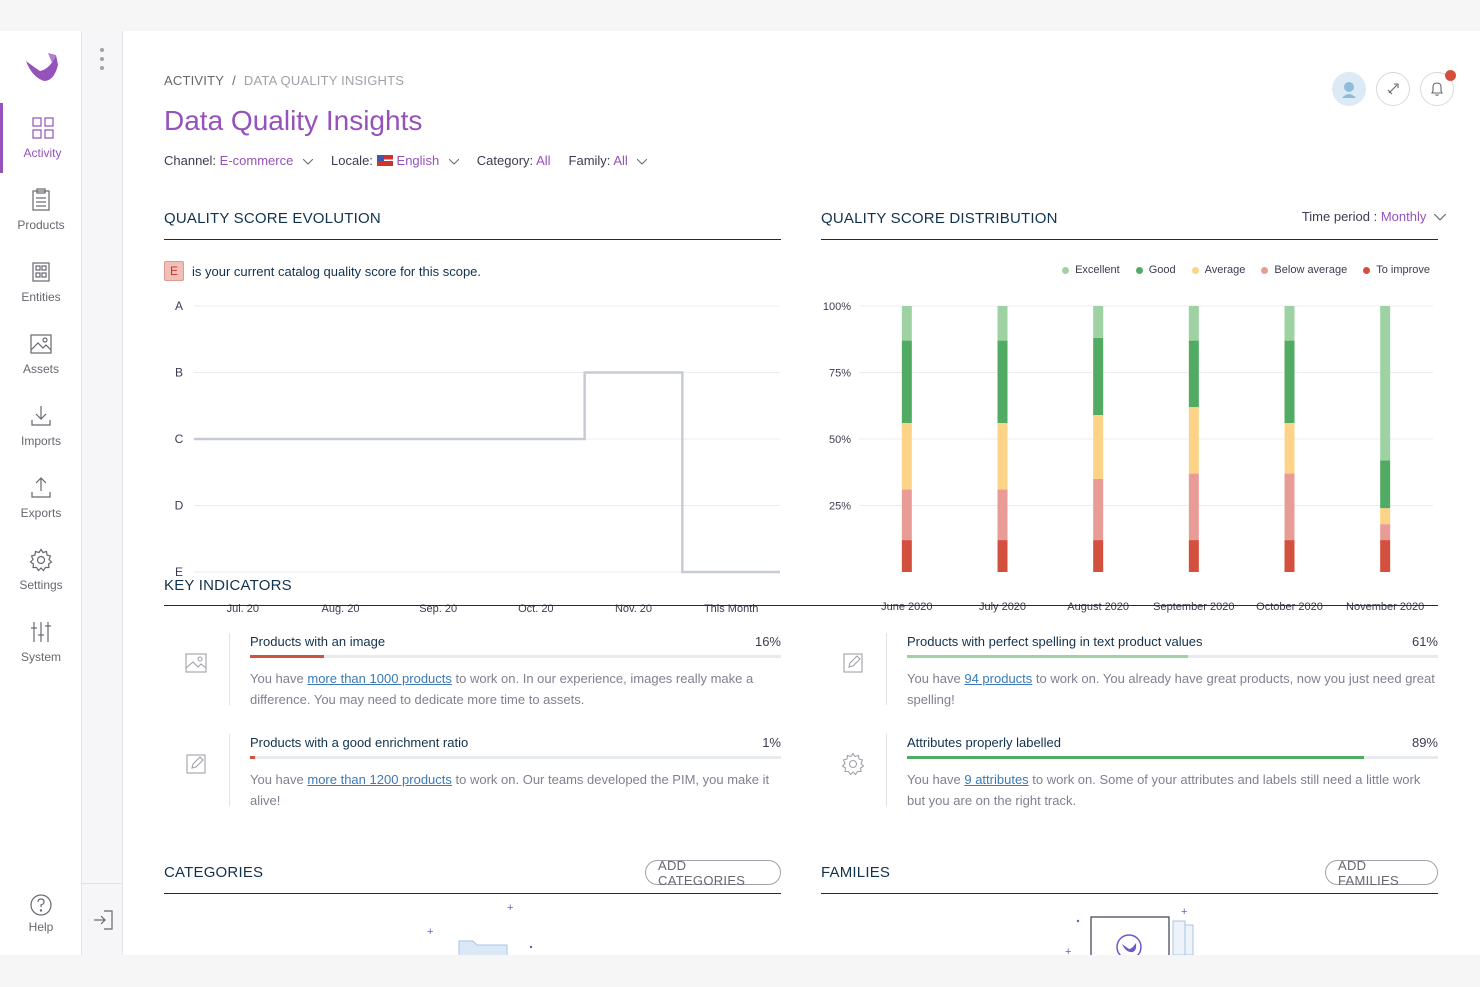 The width and height of the screenshot is (1480, 987). Describe the element at coordinates (214, 872) in the screenshot. I see `categories-title: CATEGORIES` at that location.